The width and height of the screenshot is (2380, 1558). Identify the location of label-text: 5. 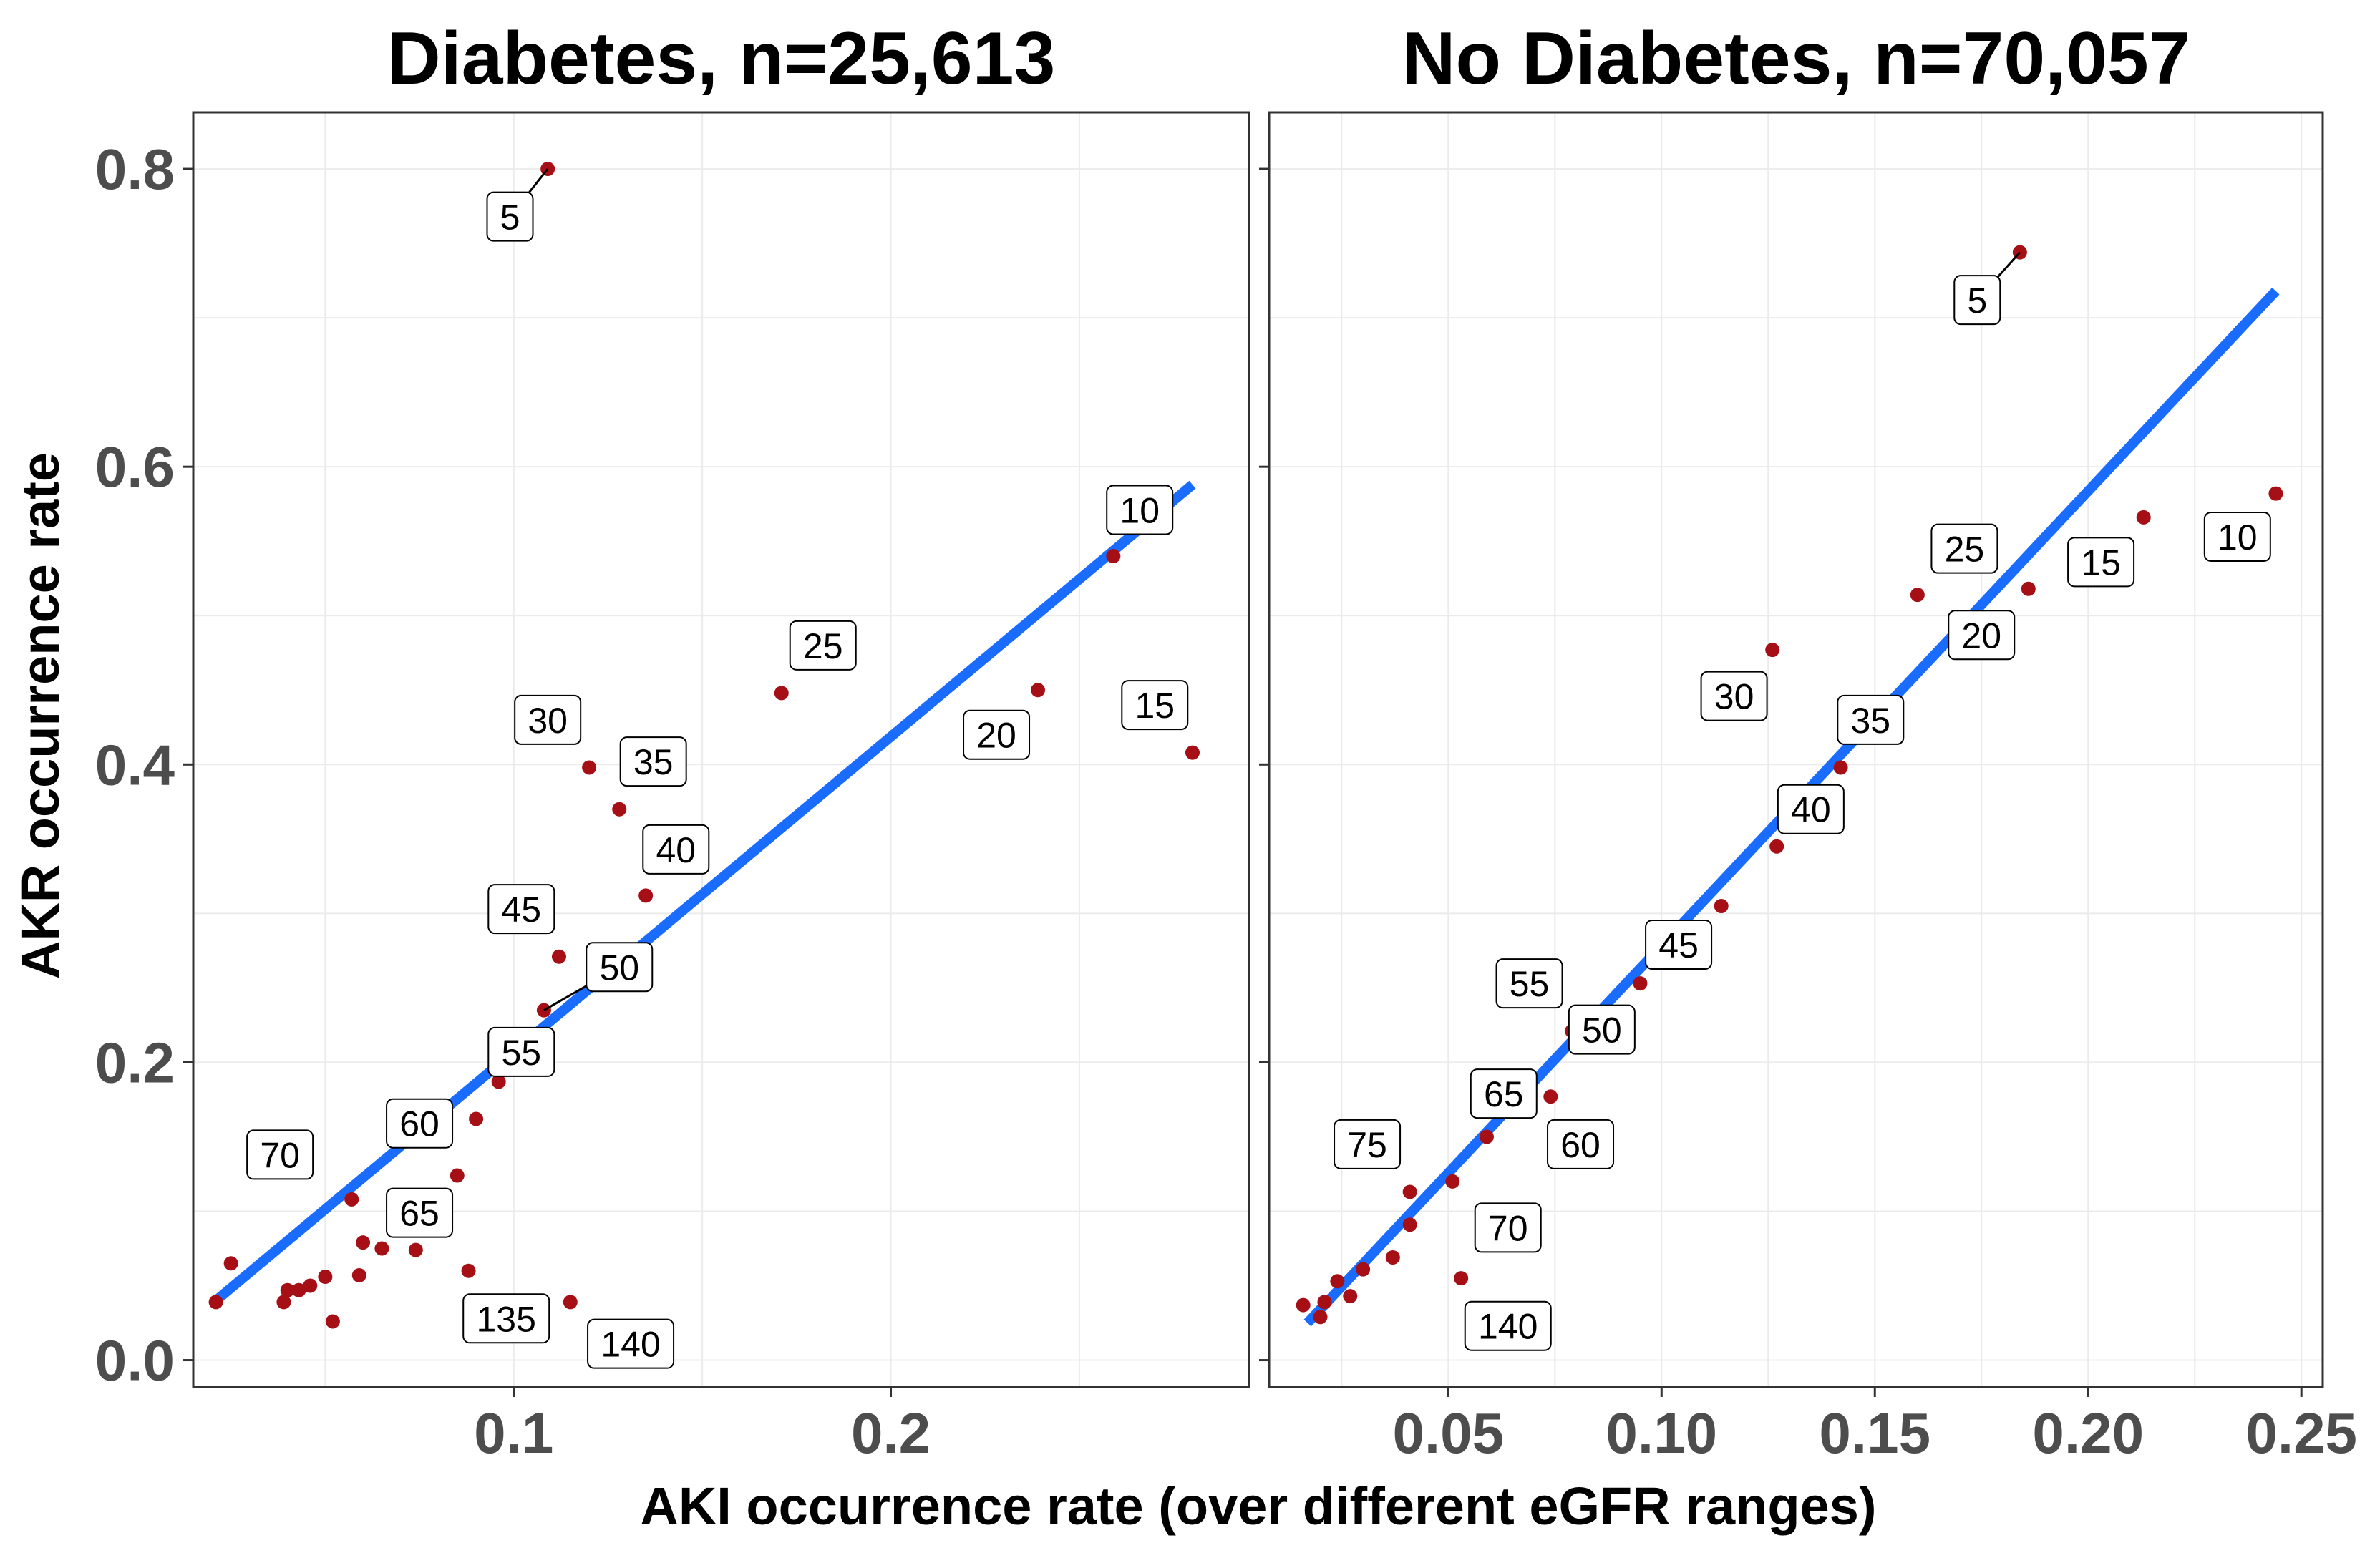
(1977, 301).